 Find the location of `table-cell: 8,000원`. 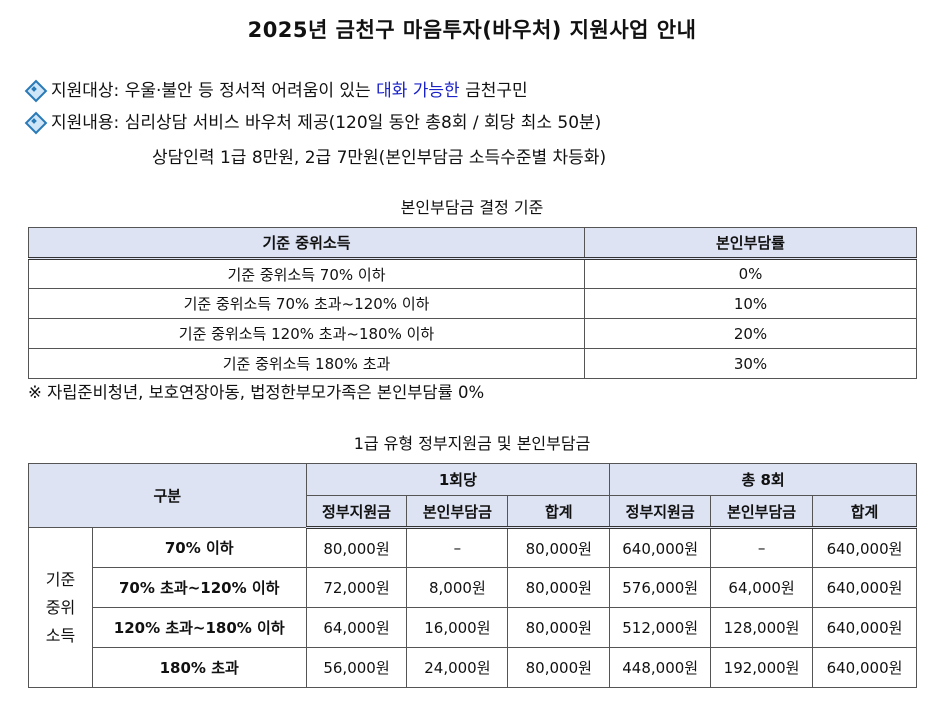

table-cell: 8,000원 is located at coordinates (457, 587).